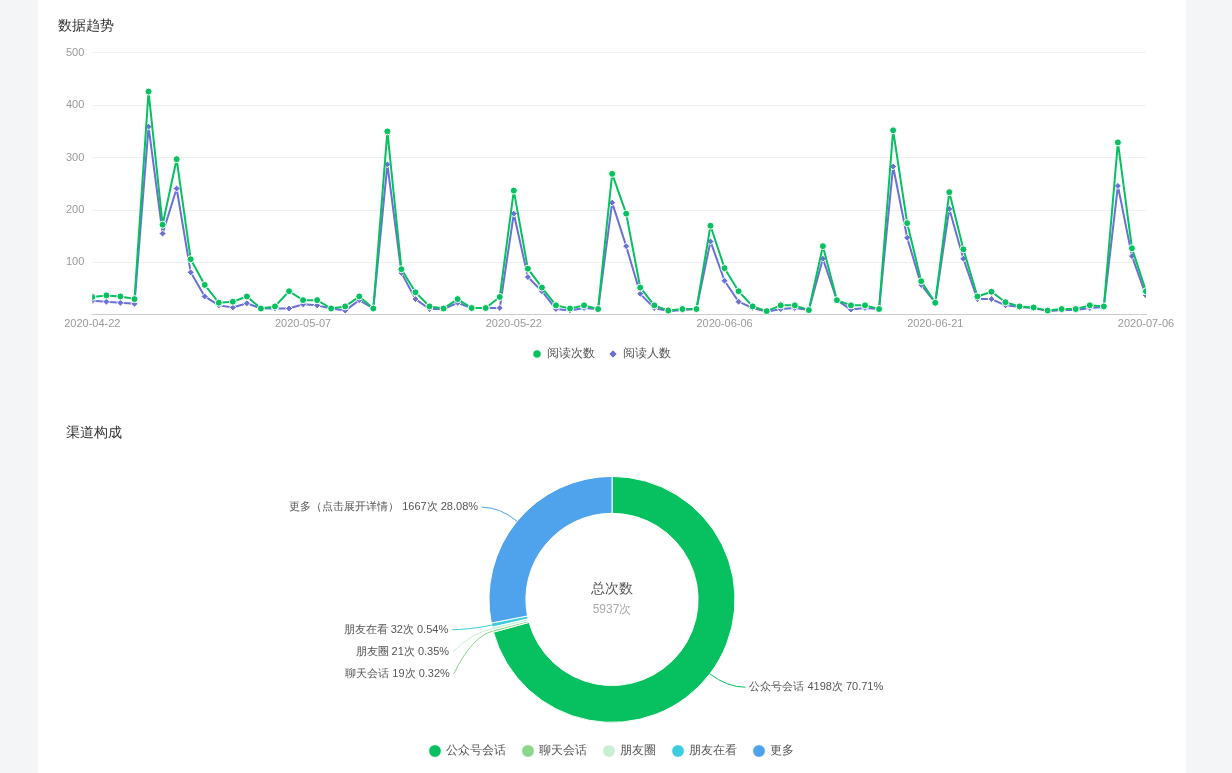 This screenshot has width=1232, height=773. What do you see at coordinates (303, 323) in the screenshot?
I see `x-tick-label: 2020-05-07` at bounding box center [303, 323].